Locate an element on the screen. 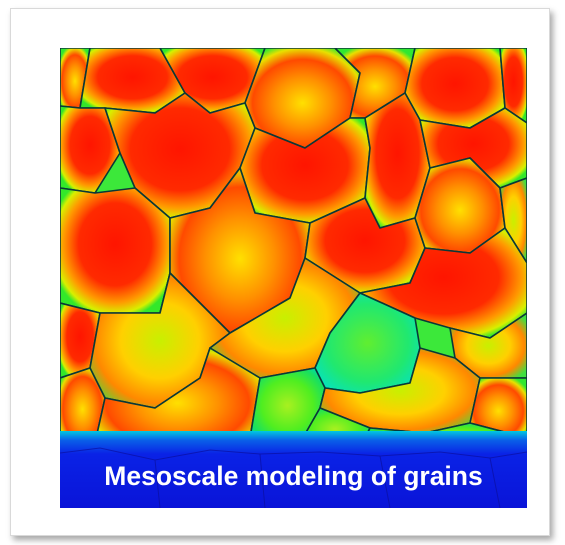 The height and width of the screenshot is (545, 565). substrate-region is located at coordinates (293, 469).